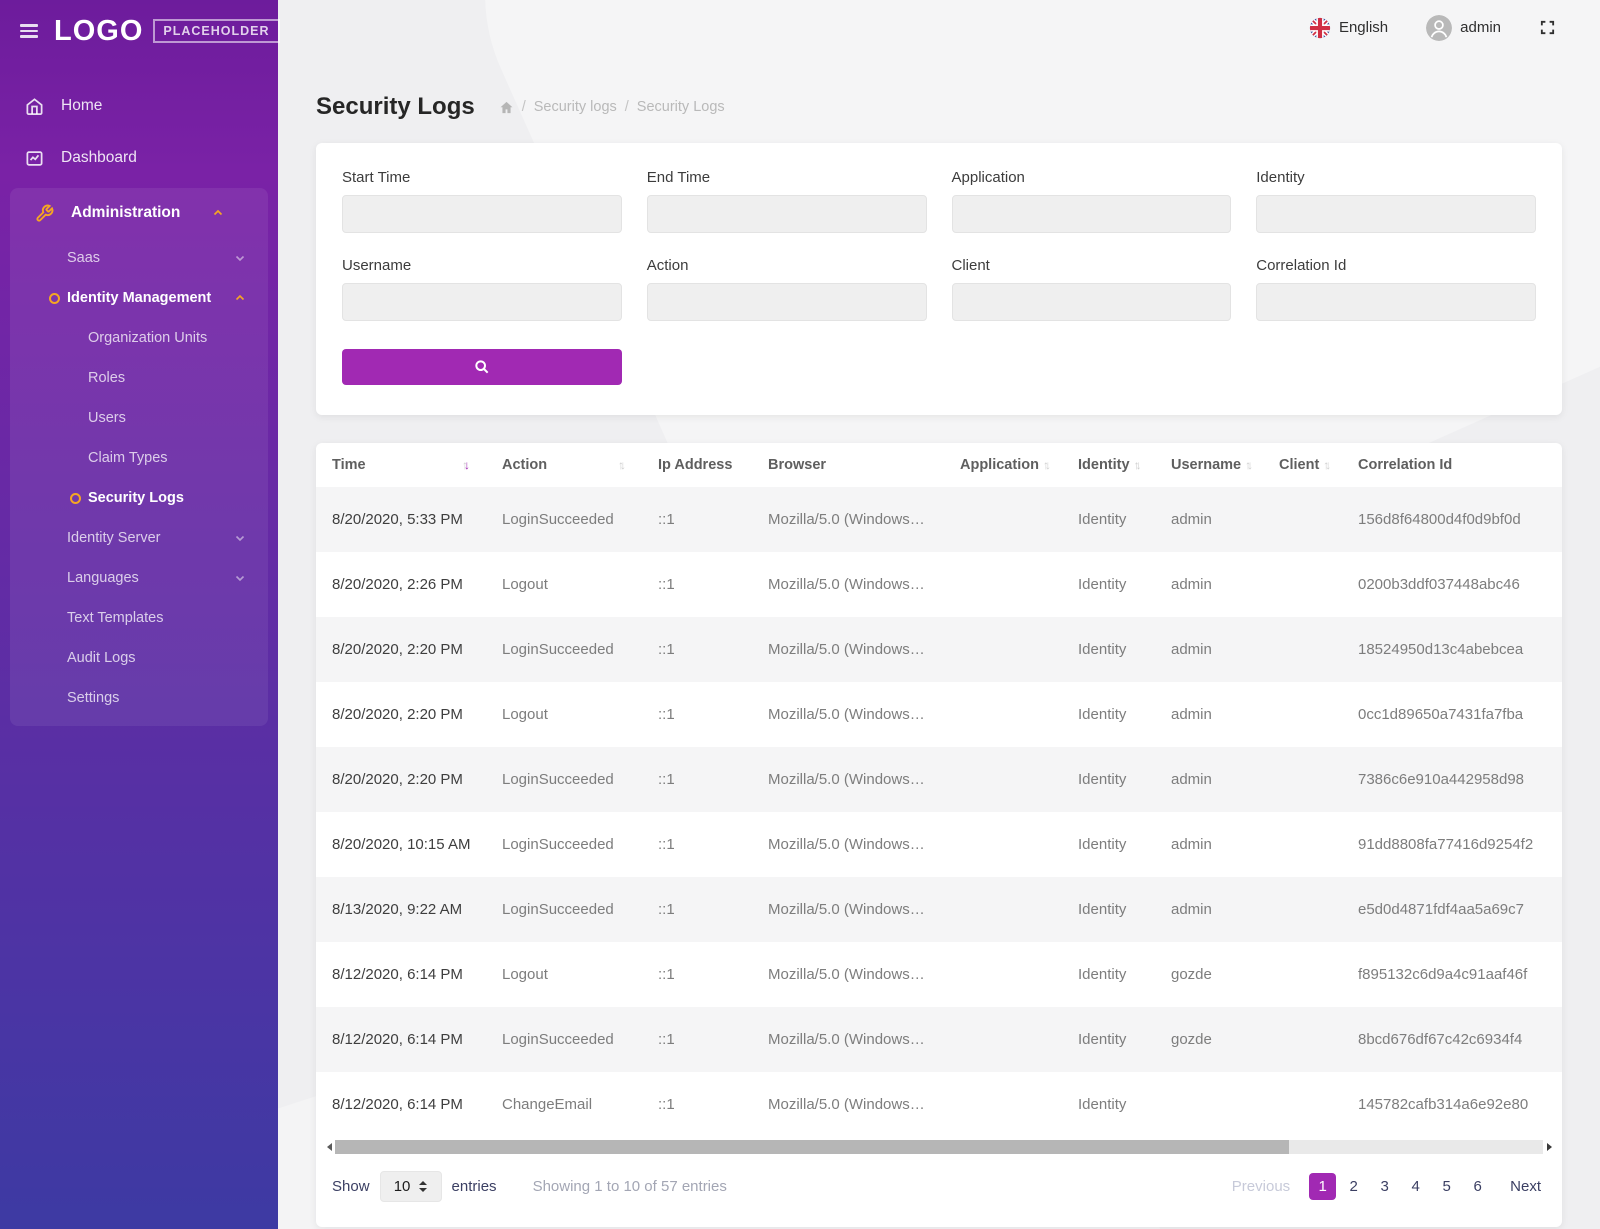 This screenshot has width=1600, height=1229. What do you see at coordinates (678, 177) in the screenshot?
I see `filter-label: End Time` at bounding box center [678, 177].